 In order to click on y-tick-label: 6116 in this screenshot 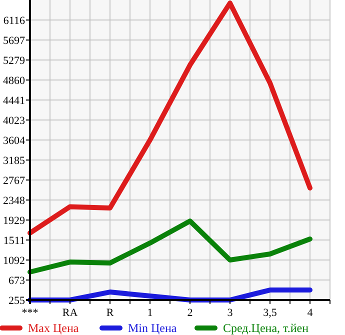, I will do `click(14, 20)`.